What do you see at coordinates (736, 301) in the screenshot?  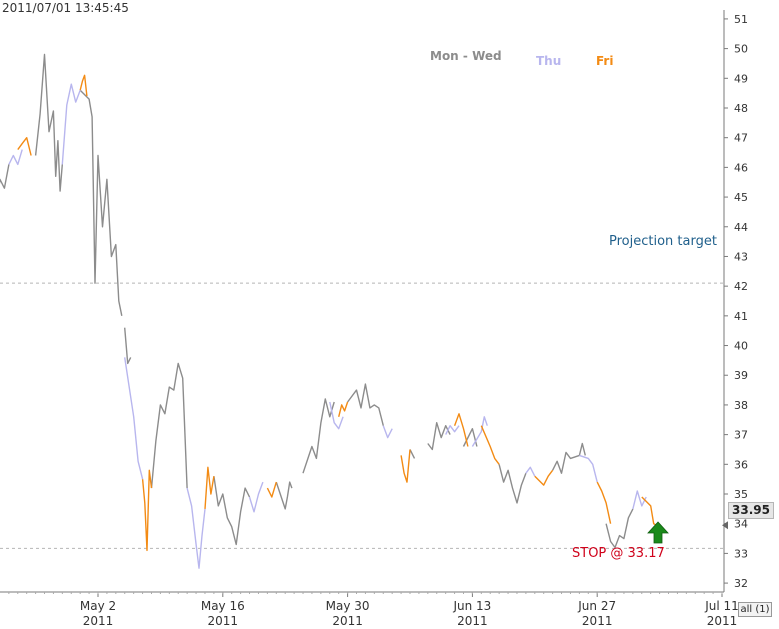 I see `y-axis: 32 33 34 35 36 37 38 39 40 41 42 43 44 45 46 47 48 49 50 51` at bounding box center [736, 301].